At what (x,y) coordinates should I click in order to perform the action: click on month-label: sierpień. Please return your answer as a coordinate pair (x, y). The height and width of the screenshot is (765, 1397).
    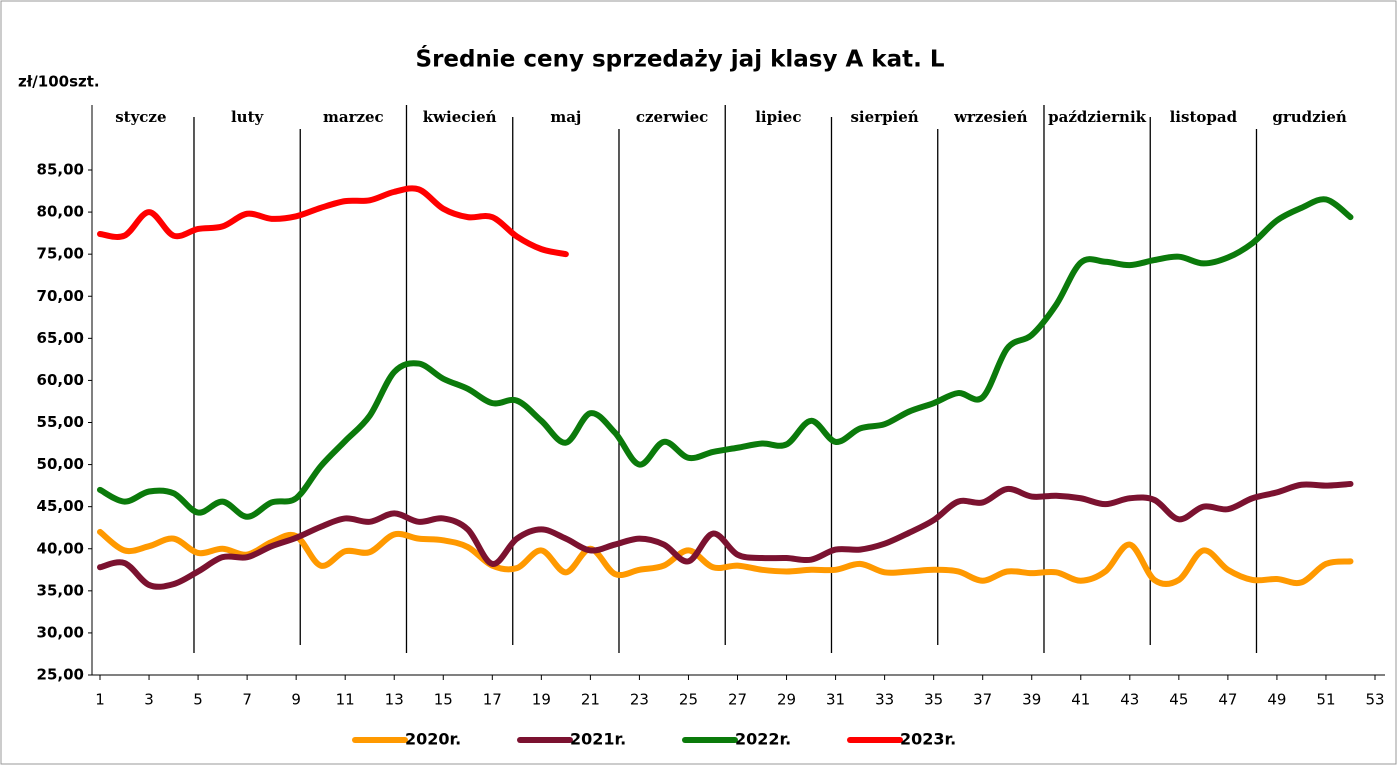
    Looking at the image, I should click on (884, 117).